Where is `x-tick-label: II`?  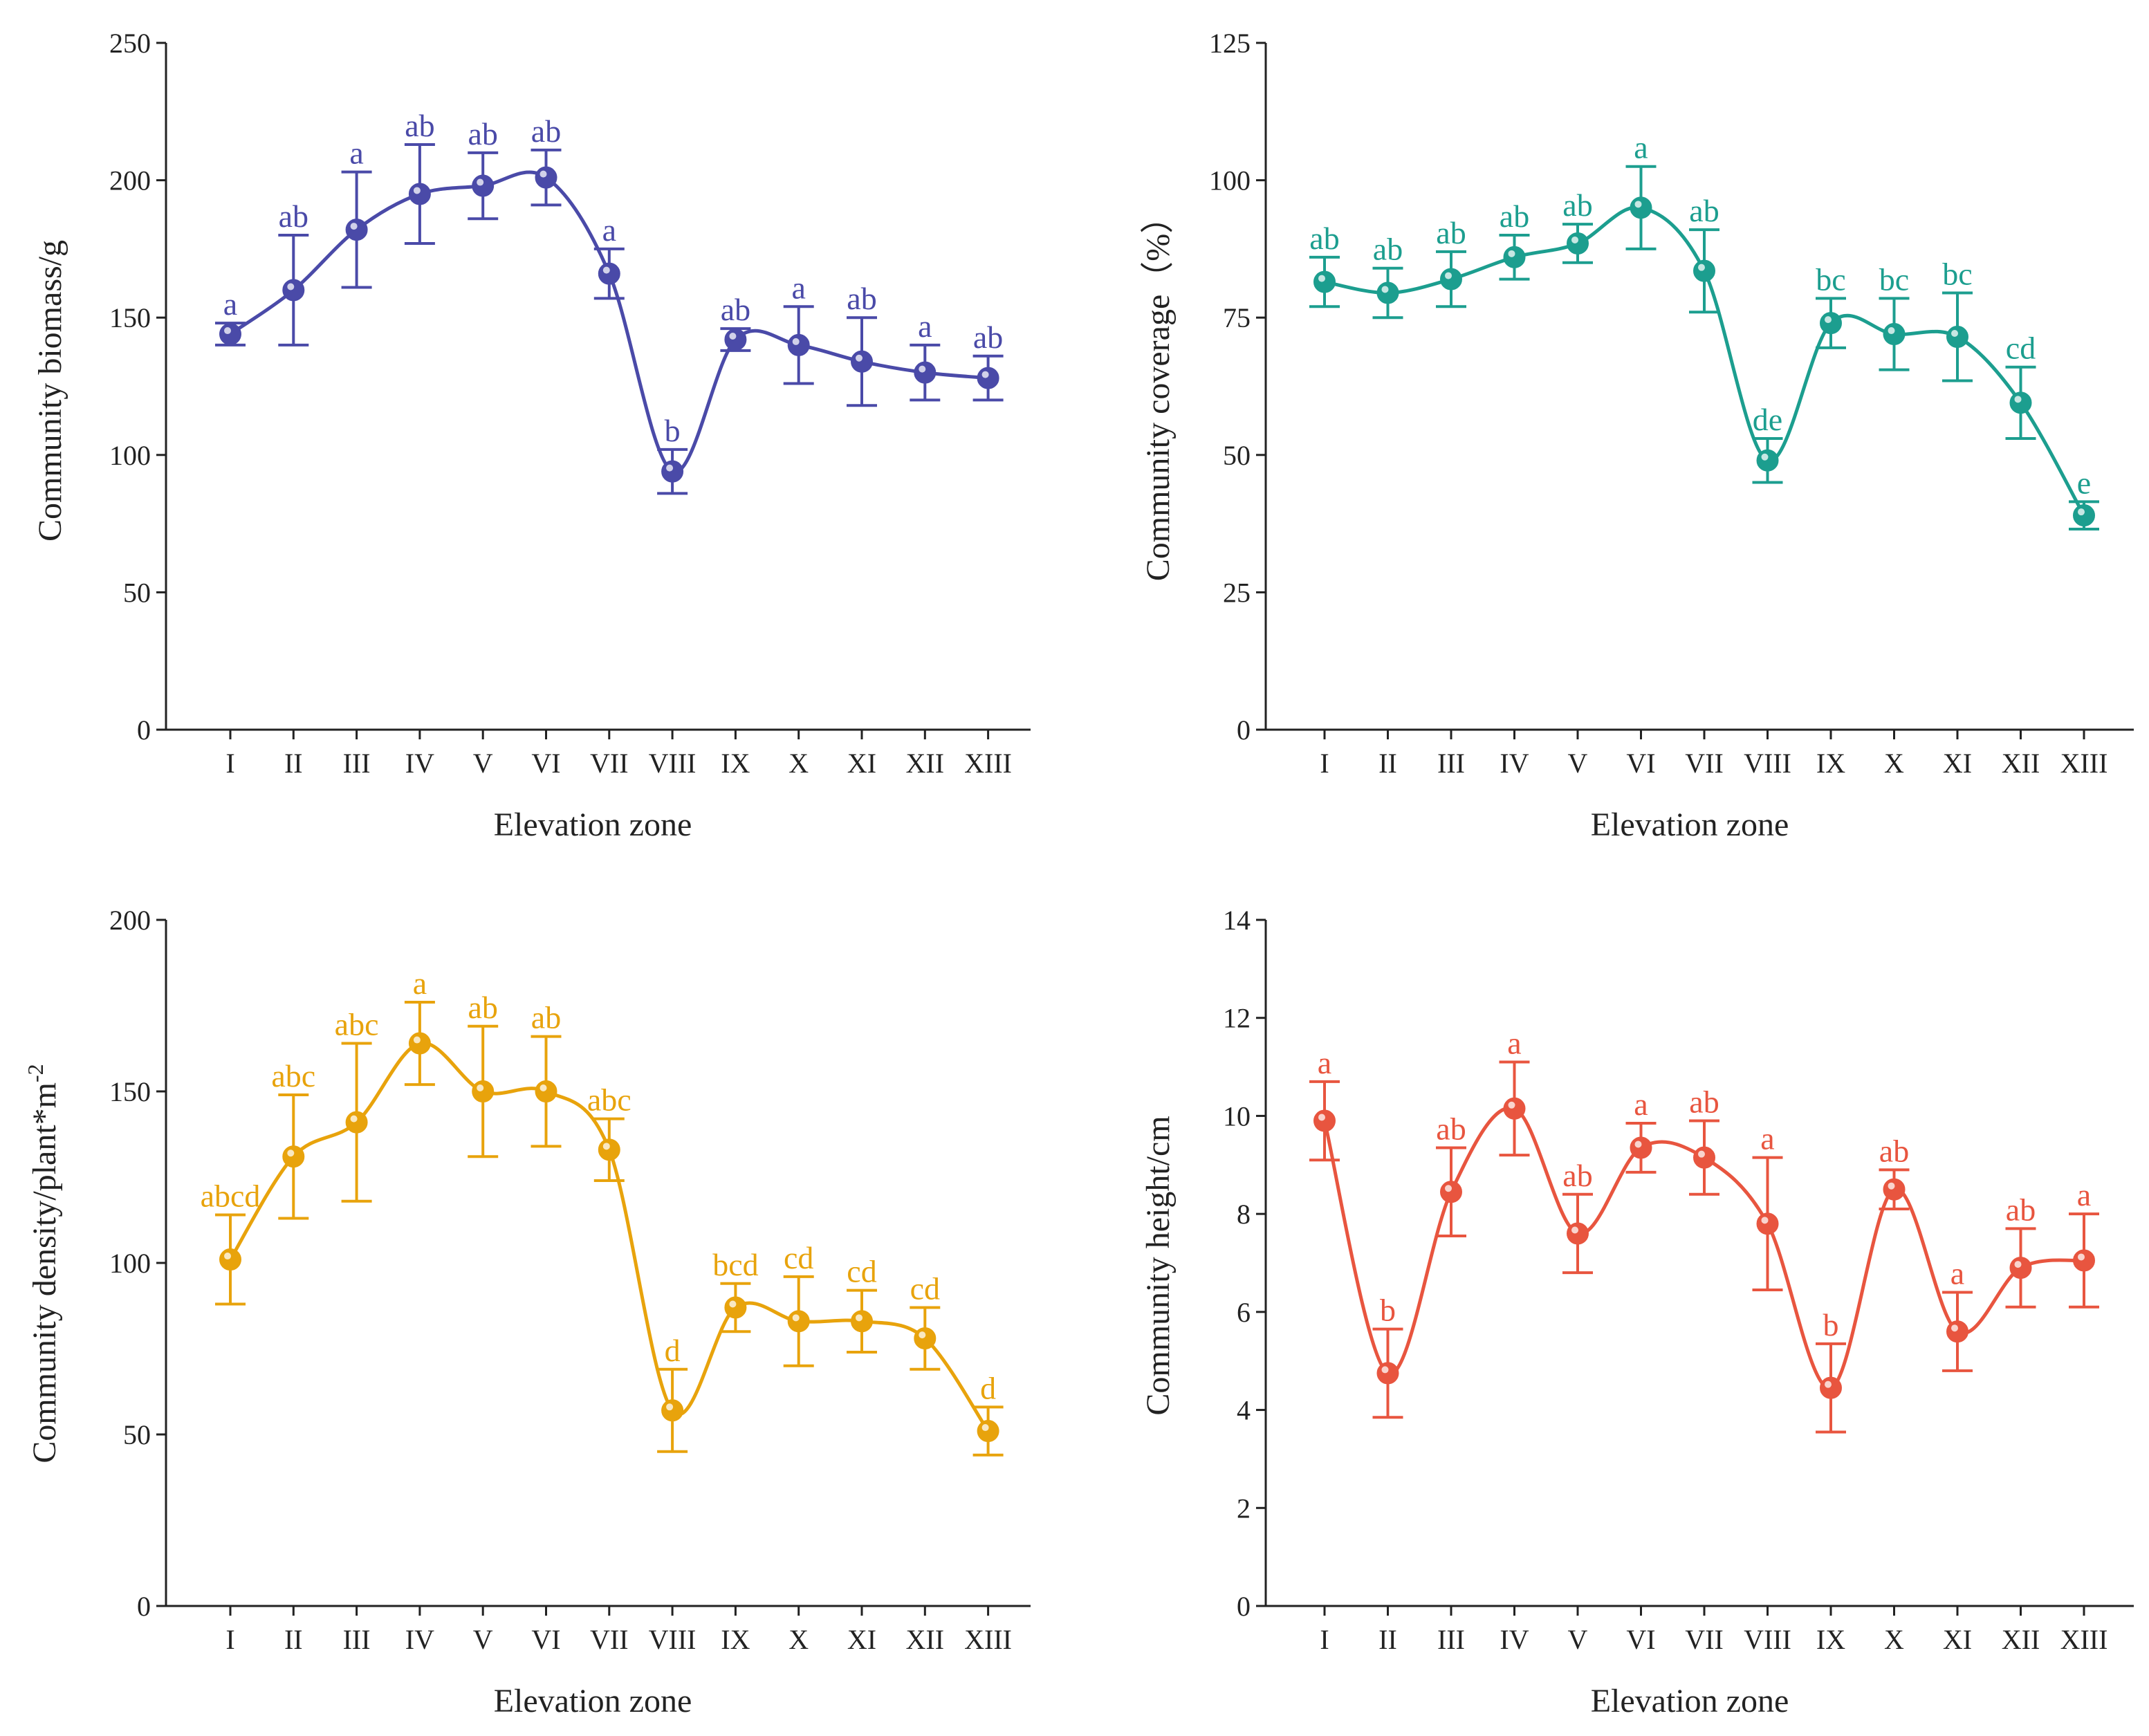 x-tick-label: II is located at coordinates (1388, 763).